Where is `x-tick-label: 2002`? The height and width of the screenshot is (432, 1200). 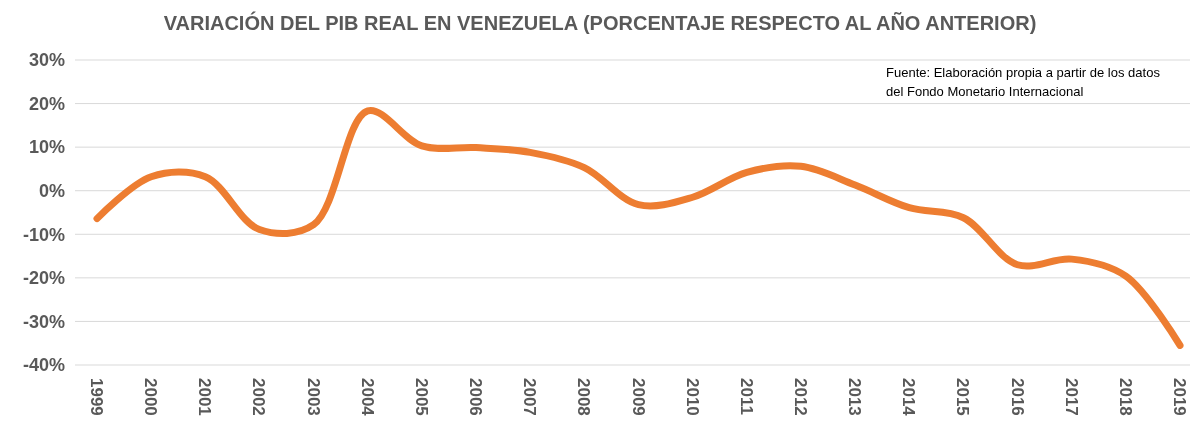 x-tick-label: 2002 is located at coordinates (259, 397).